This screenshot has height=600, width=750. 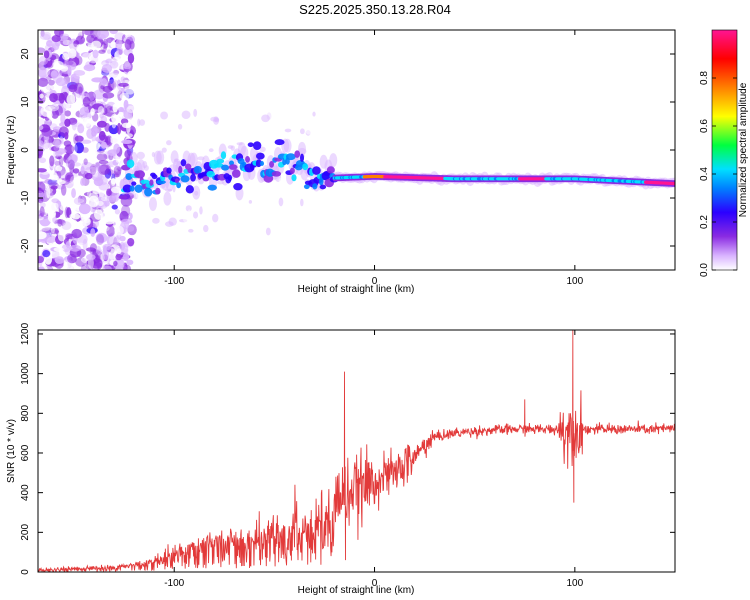 What do you see at coordinates (398, 168) in the screenshot?
I see `spectrogram-ridge` at bounding box center [398, 168].